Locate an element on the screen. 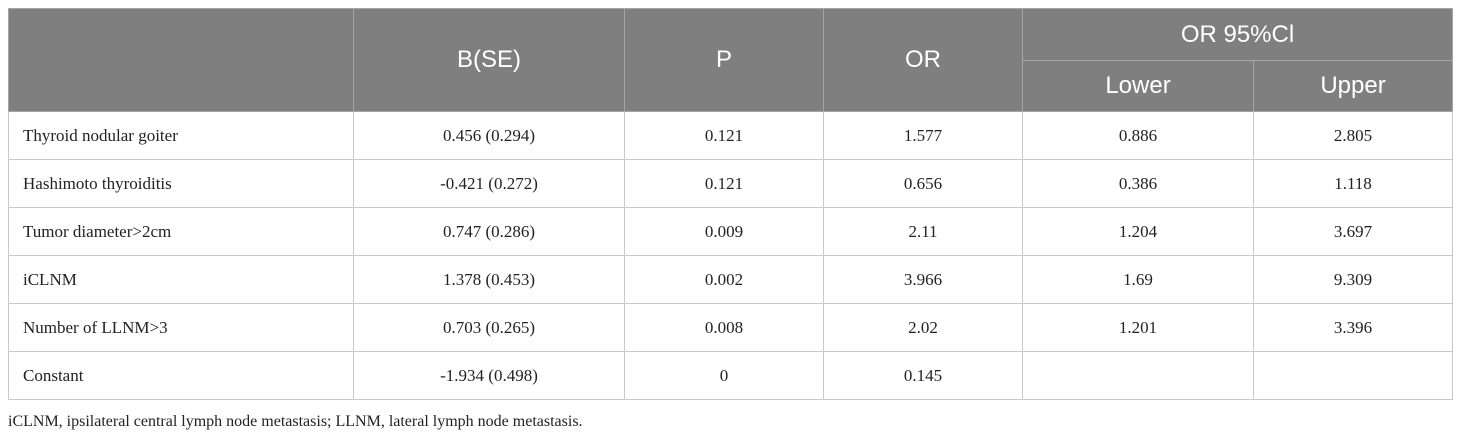  cell-upper: 1.118 is located at coordinates (1353, 183).